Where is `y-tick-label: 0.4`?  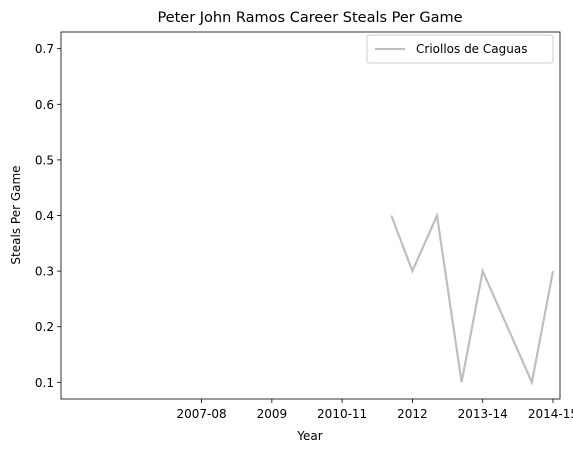
y-tick-label: 0.4 is located at coordinates (44, 216).